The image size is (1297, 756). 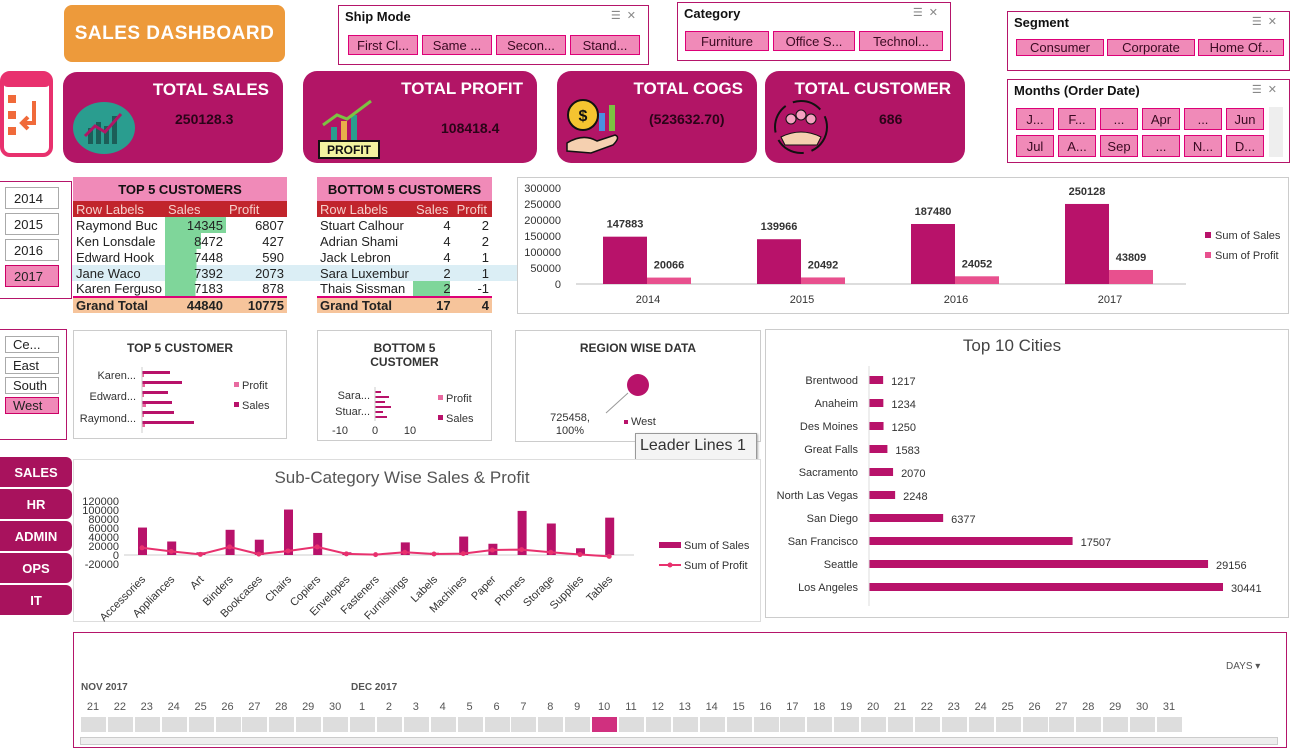 What do you see at coordinates (404, 241) in the screenshot?
I see `table-row: Adrian Shami 4 2` at bounding box center [404, 241].